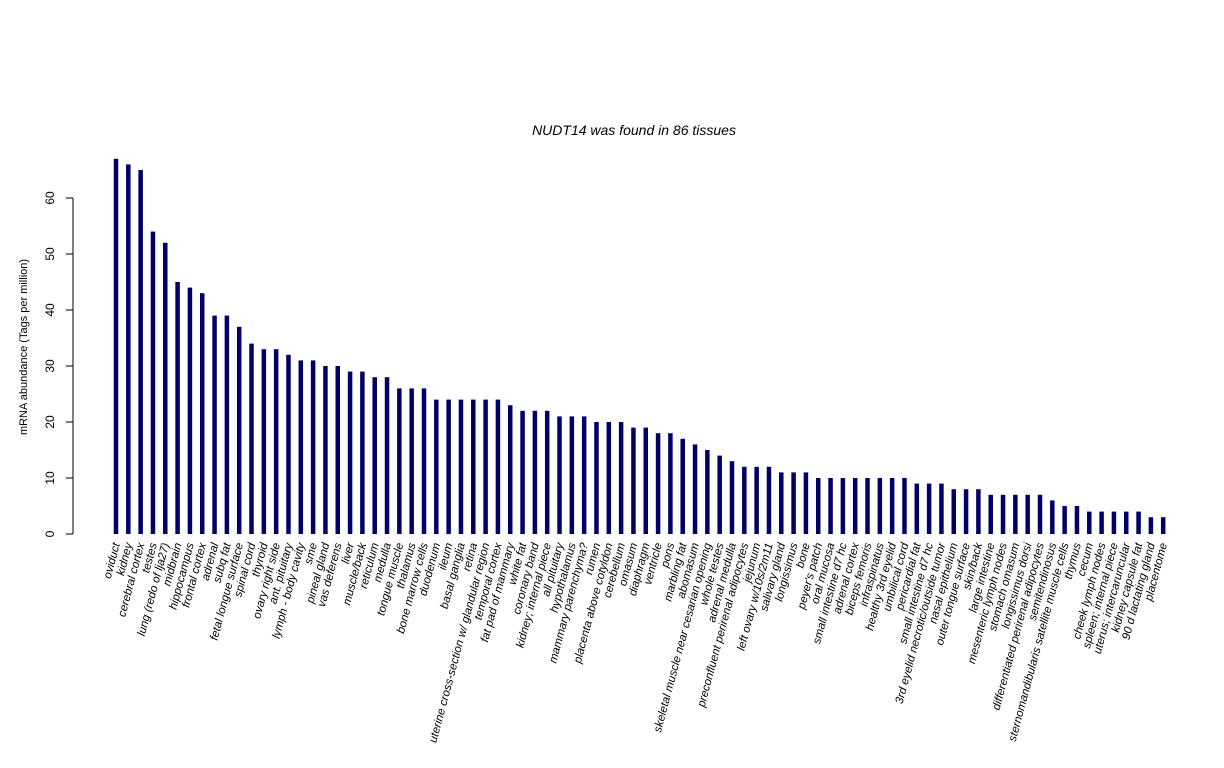  Describe the element at coordinates (50, 254) in the screenshot. I see `y-tick-label: 50` at that location.